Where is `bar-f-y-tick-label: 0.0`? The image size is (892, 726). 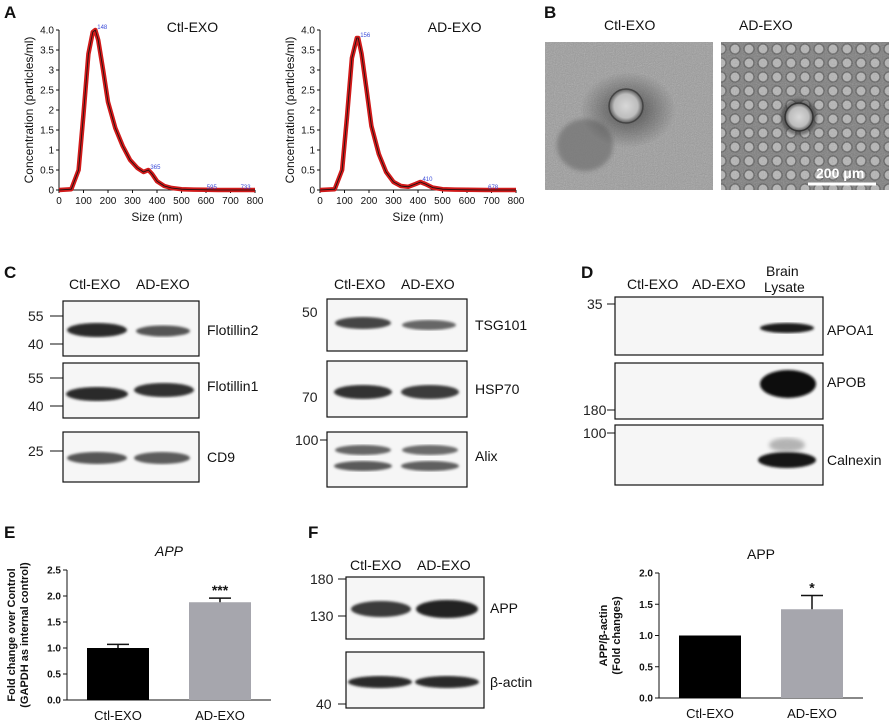 bar-f-y-tick-label: 0.0 is located at coordinates (646, 699).